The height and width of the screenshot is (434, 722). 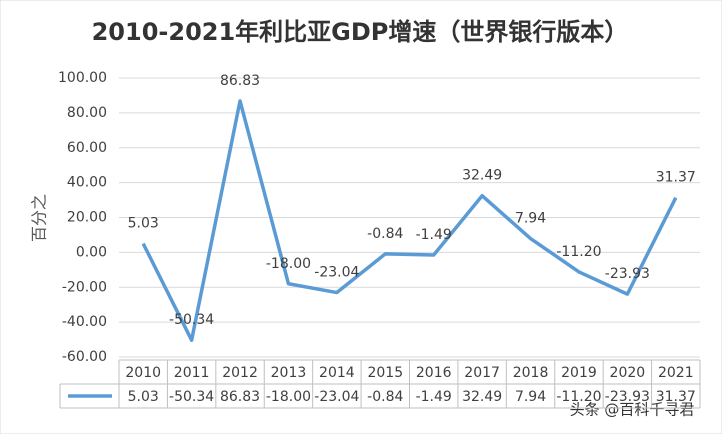 I want to click on table-value: -11.20, so click(x=578, y=397).